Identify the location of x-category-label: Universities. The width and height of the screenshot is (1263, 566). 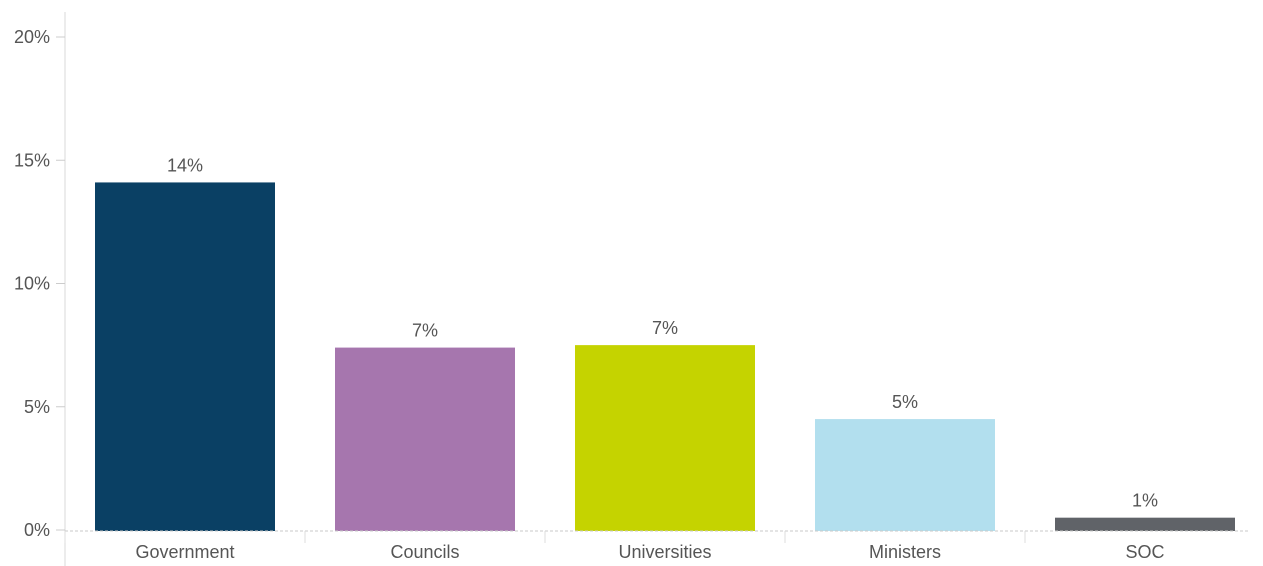
(664, 552).